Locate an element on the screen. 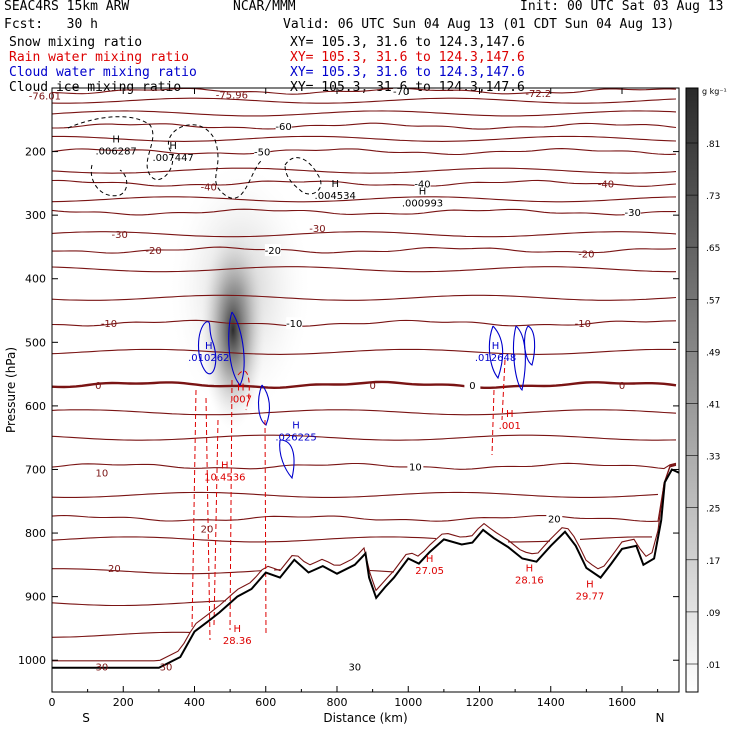 Image resolution: width=740 pixels, height=740 pixels. field-label-rain: Rain water mixing ratio is located at coordinates (99, 57).